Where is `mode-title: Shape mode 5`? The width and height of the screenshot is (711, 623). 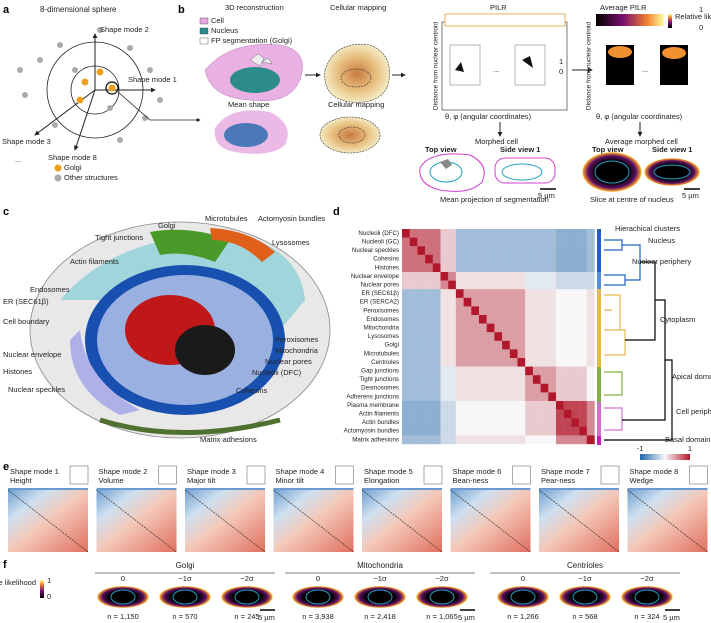
mode-title: Shape mode 5 is located at coordinates (388, 471).